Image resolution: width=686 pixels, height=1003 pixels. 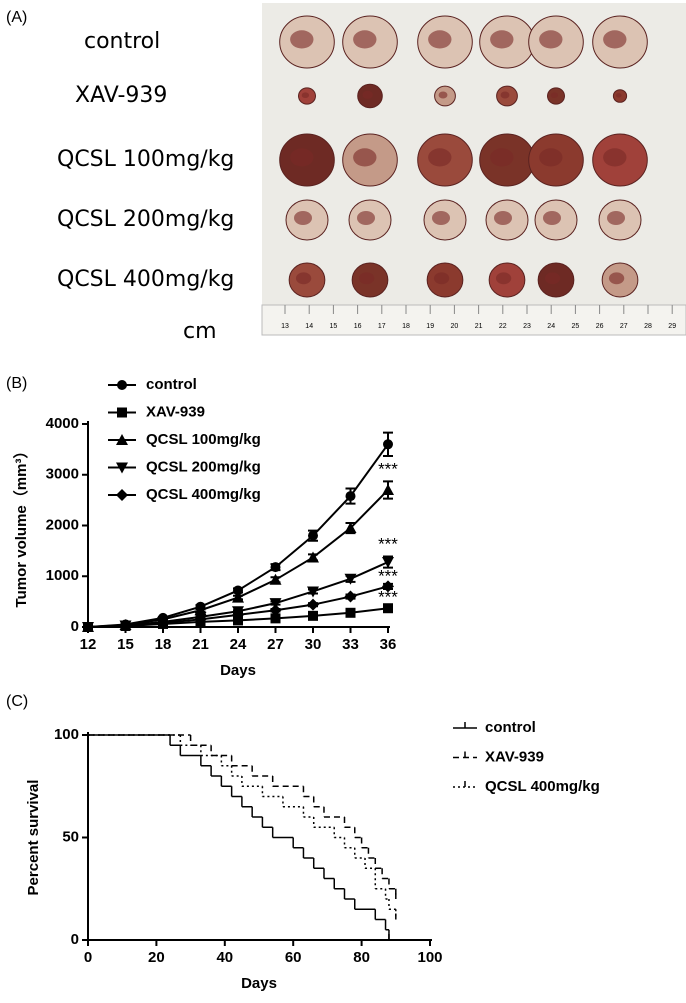 I want to click on panel-label: (B), so click(x=16, y=383).